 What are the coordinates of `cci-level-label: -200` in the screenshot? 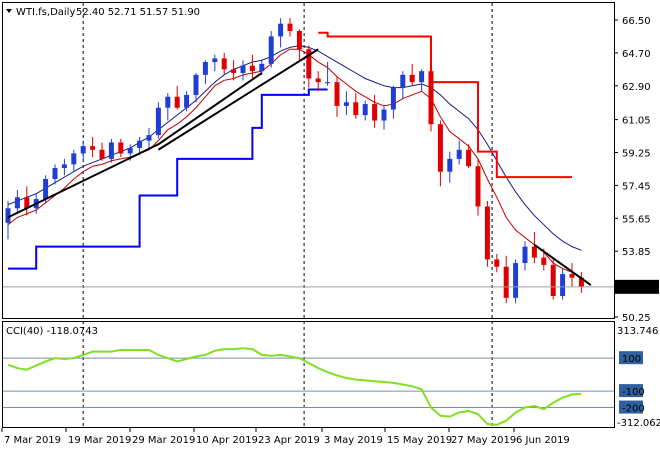 It's located at (633, 409).